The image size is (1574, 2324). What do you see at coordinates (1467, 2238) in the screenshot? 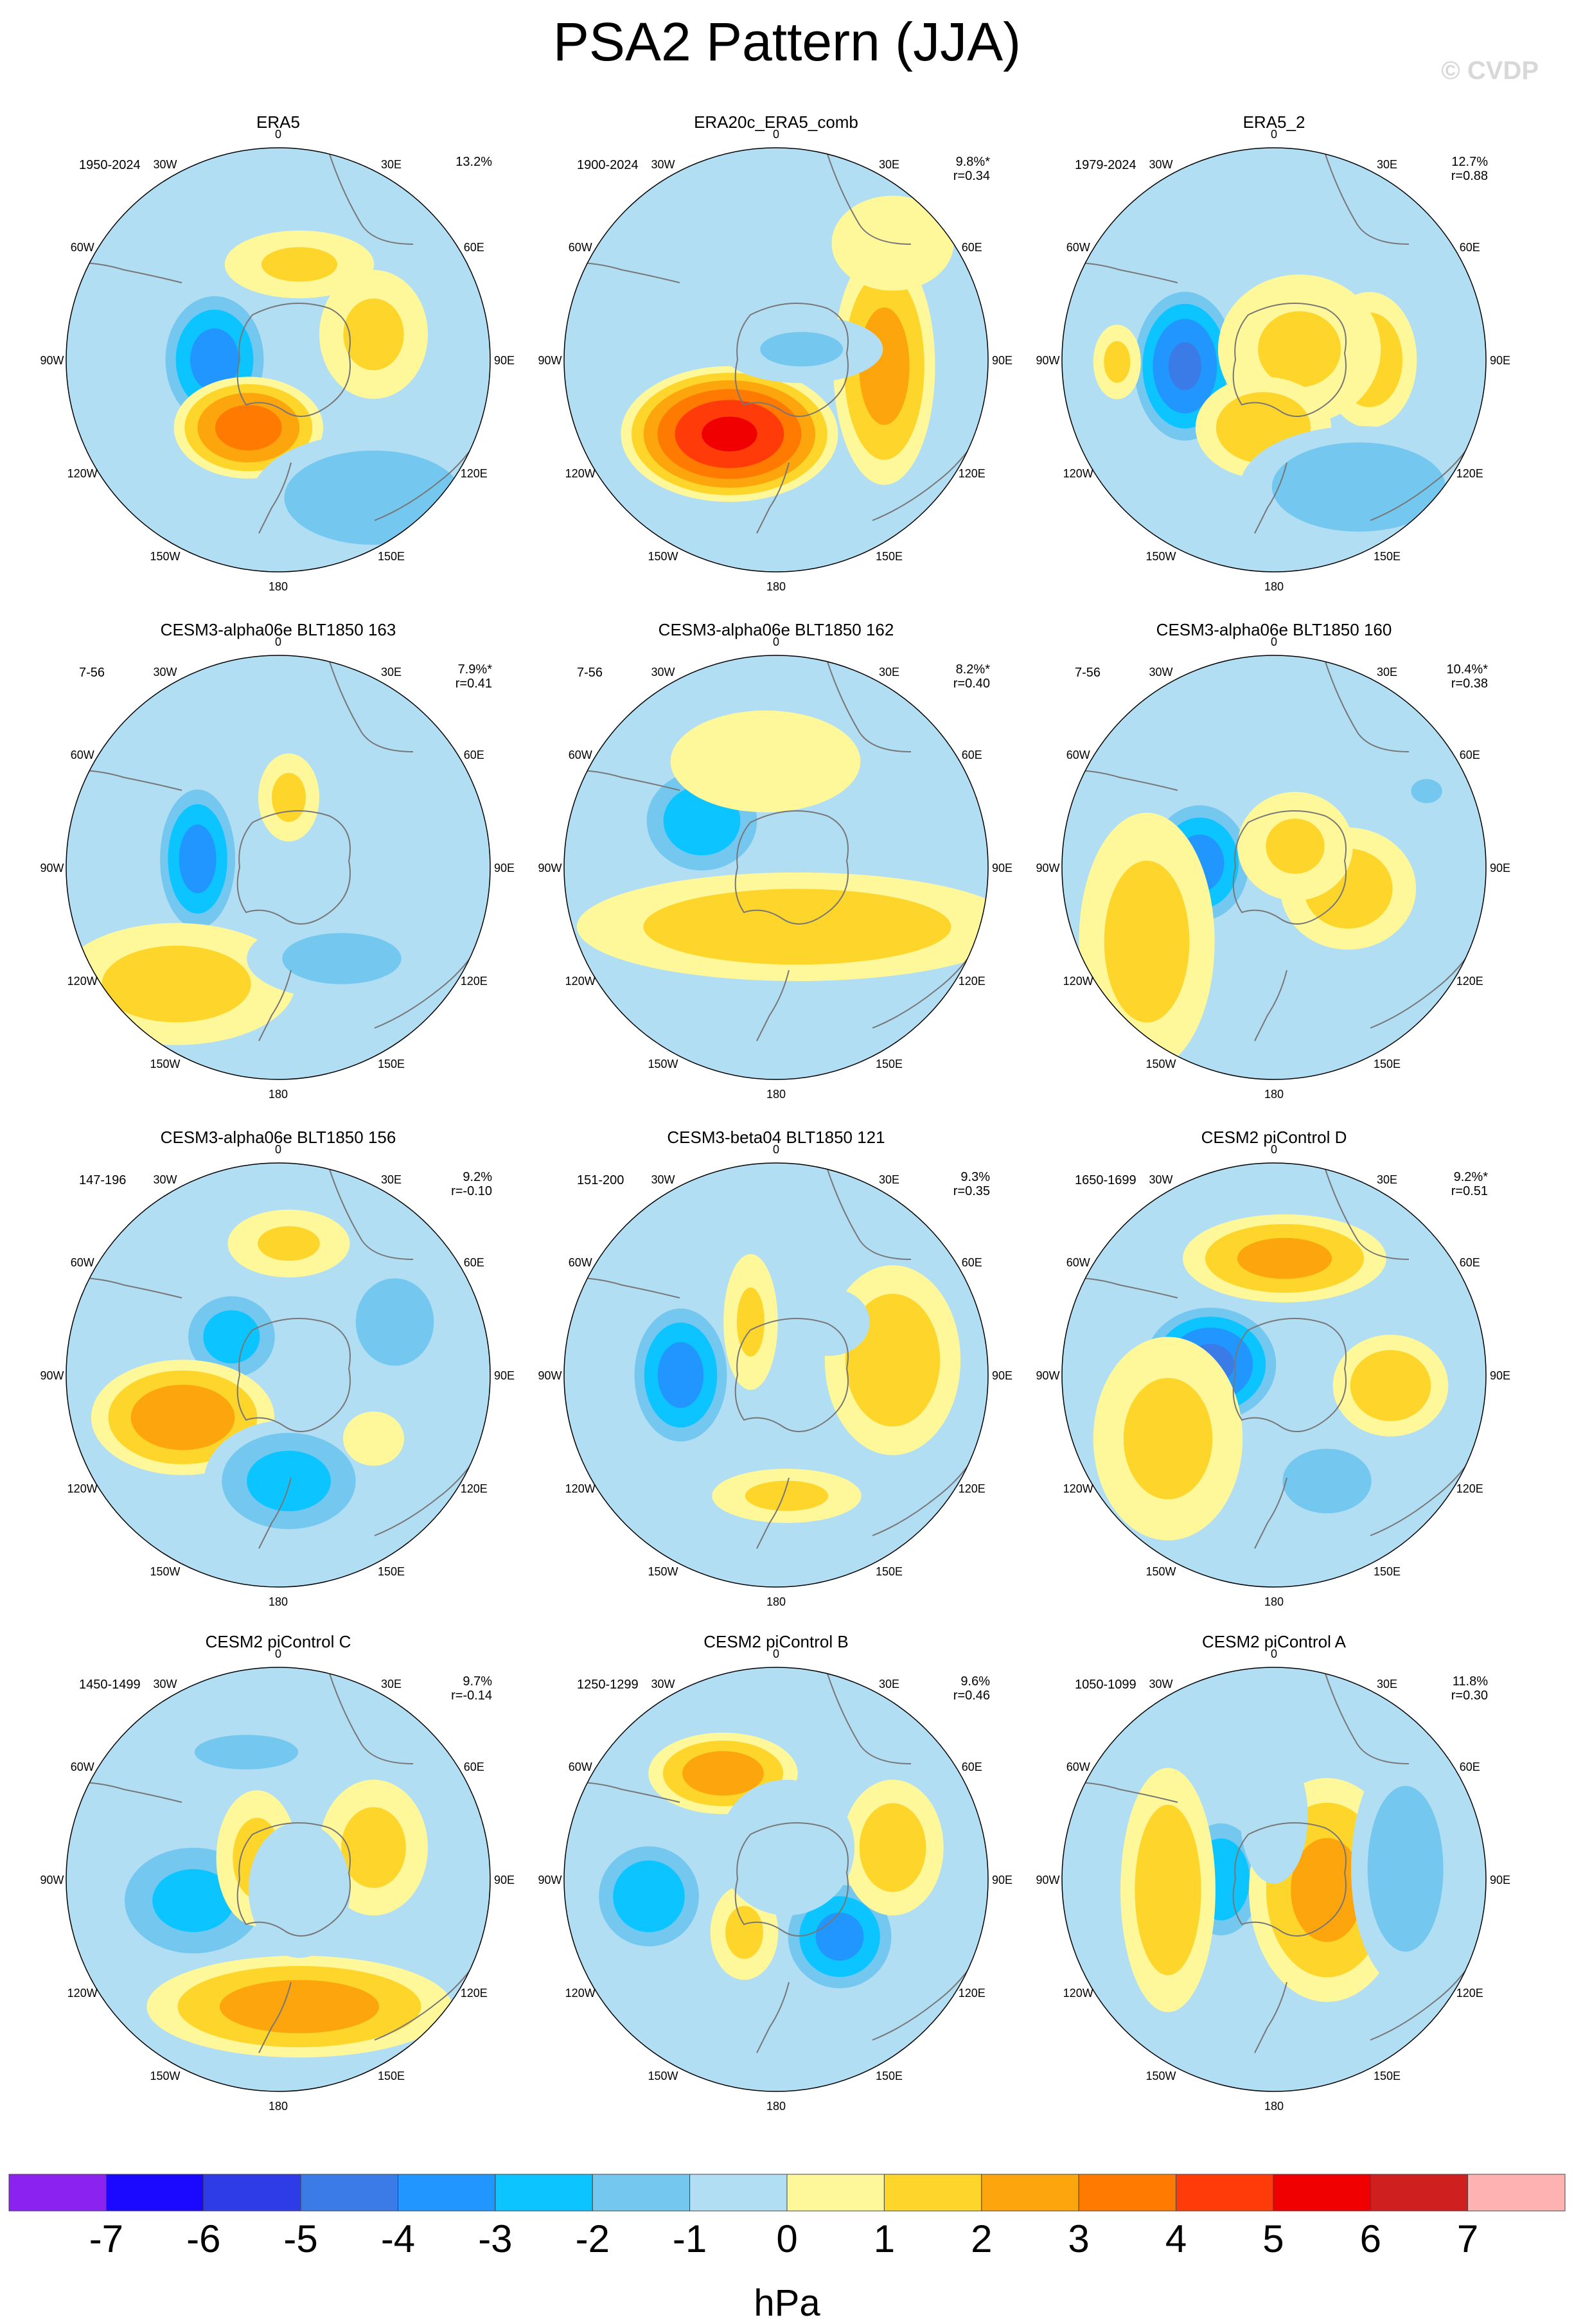
I see `colorbar-tick-label: 7` at bounding box center [1467, 2238].